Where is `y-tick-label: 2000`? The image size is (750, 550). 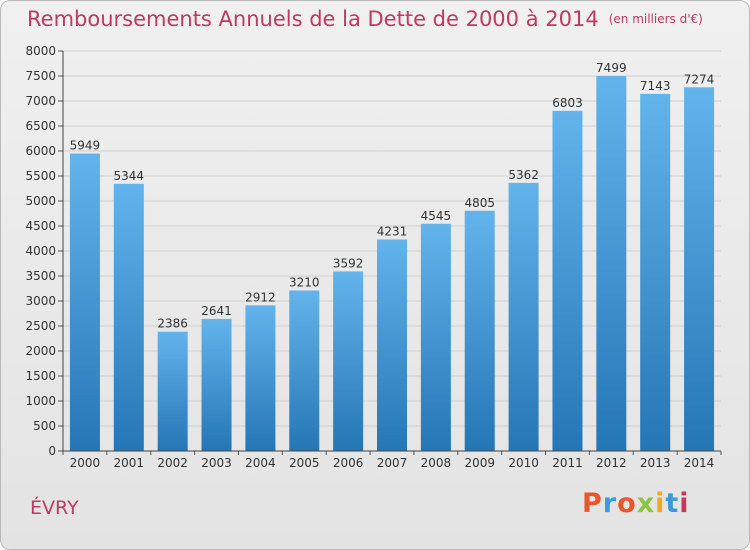
y-tick-label: 2000 is located at coordinates (40, 351).